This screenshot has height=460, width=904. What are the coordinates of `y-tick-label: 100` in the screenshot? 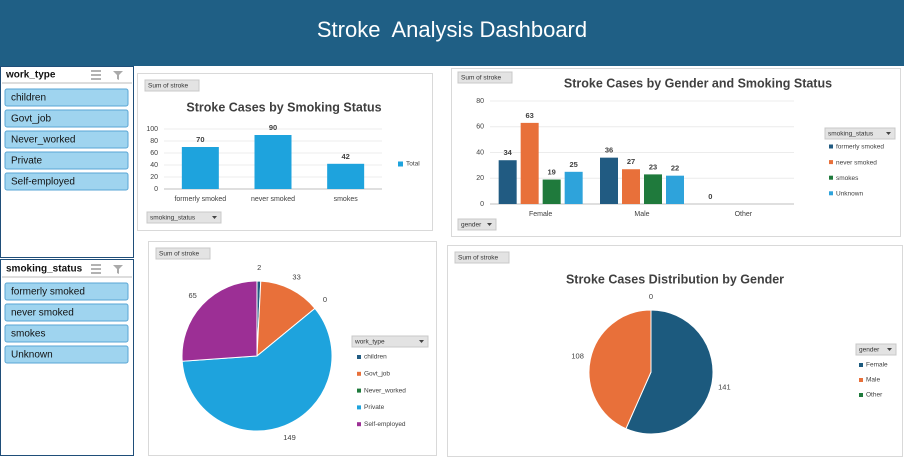 It's located at (152, 129).